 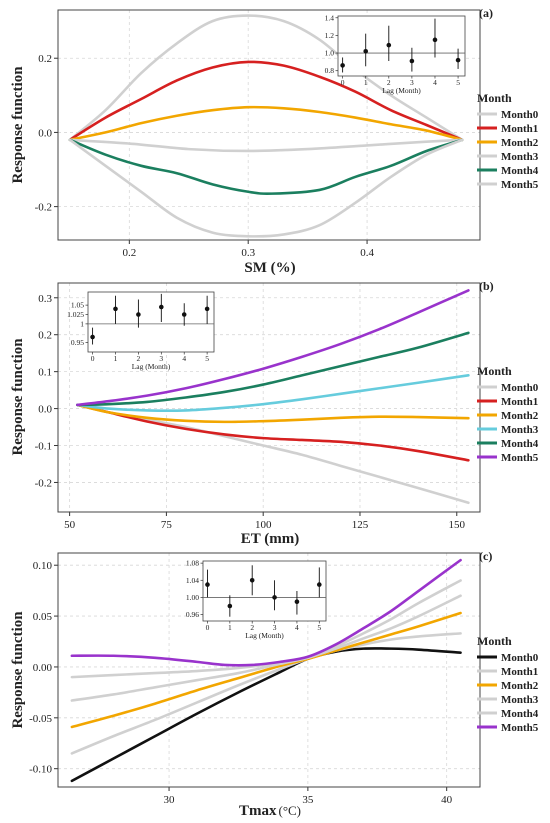 What do you see at coordinates (43, 668) in the screenshot?
I see `y-tick-label: 0.00` at bounding box center [43, 668].